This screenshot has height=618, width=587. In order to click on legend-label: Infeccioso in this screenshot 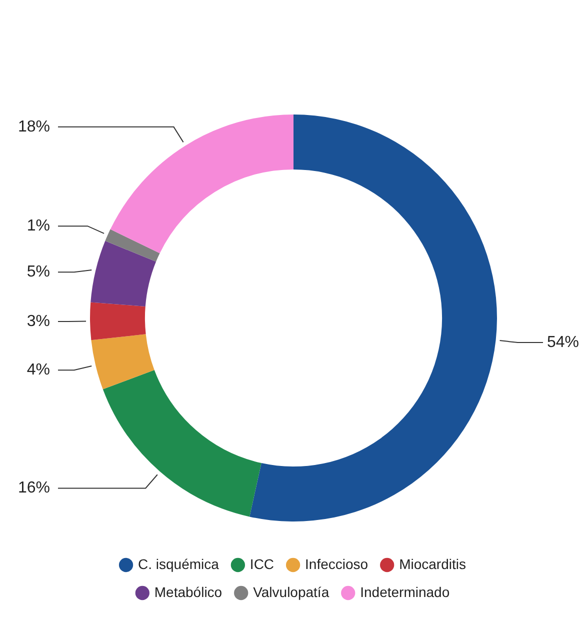, I will do `click(336, 564)`.